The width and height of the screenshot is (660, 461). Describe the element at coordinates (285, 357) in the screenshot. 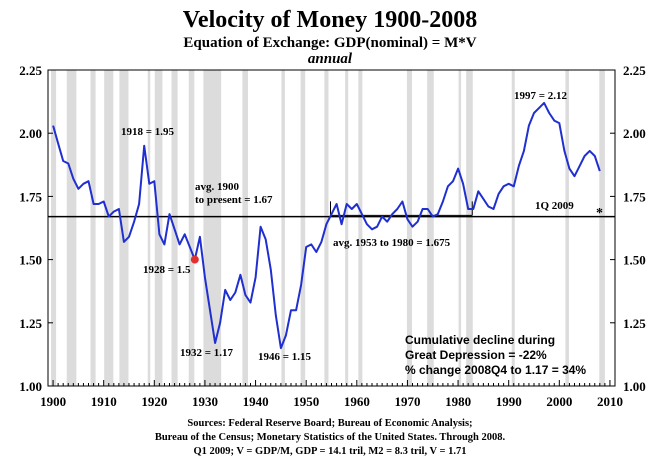

I see `annotation-1946: 1946 = 1.15` at that location.